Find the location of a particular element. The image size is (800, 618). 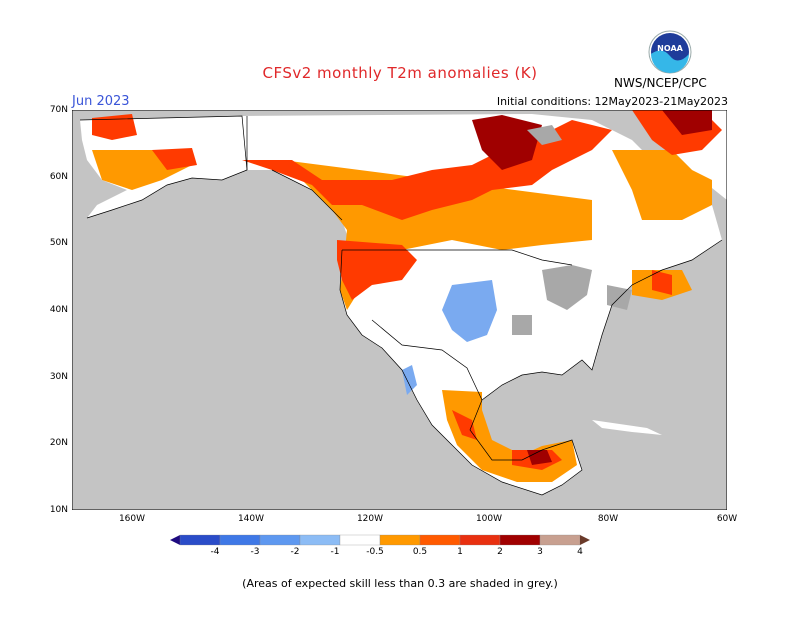

svg-text: NOAA is located at coordinates (670, 48).